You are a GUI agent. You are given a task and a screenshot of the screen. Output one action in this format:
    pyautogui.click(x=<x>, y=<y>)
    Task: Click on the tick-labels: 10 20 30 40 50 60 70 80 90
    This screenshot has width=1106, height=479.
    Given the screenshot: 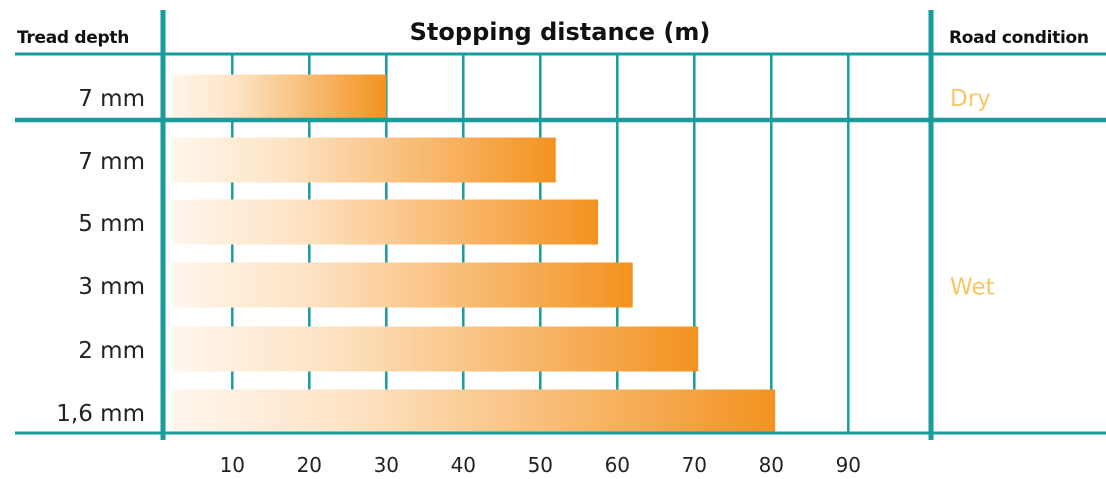 What is the action you would take?
    pyautogui.click(x=540, y=465)
    